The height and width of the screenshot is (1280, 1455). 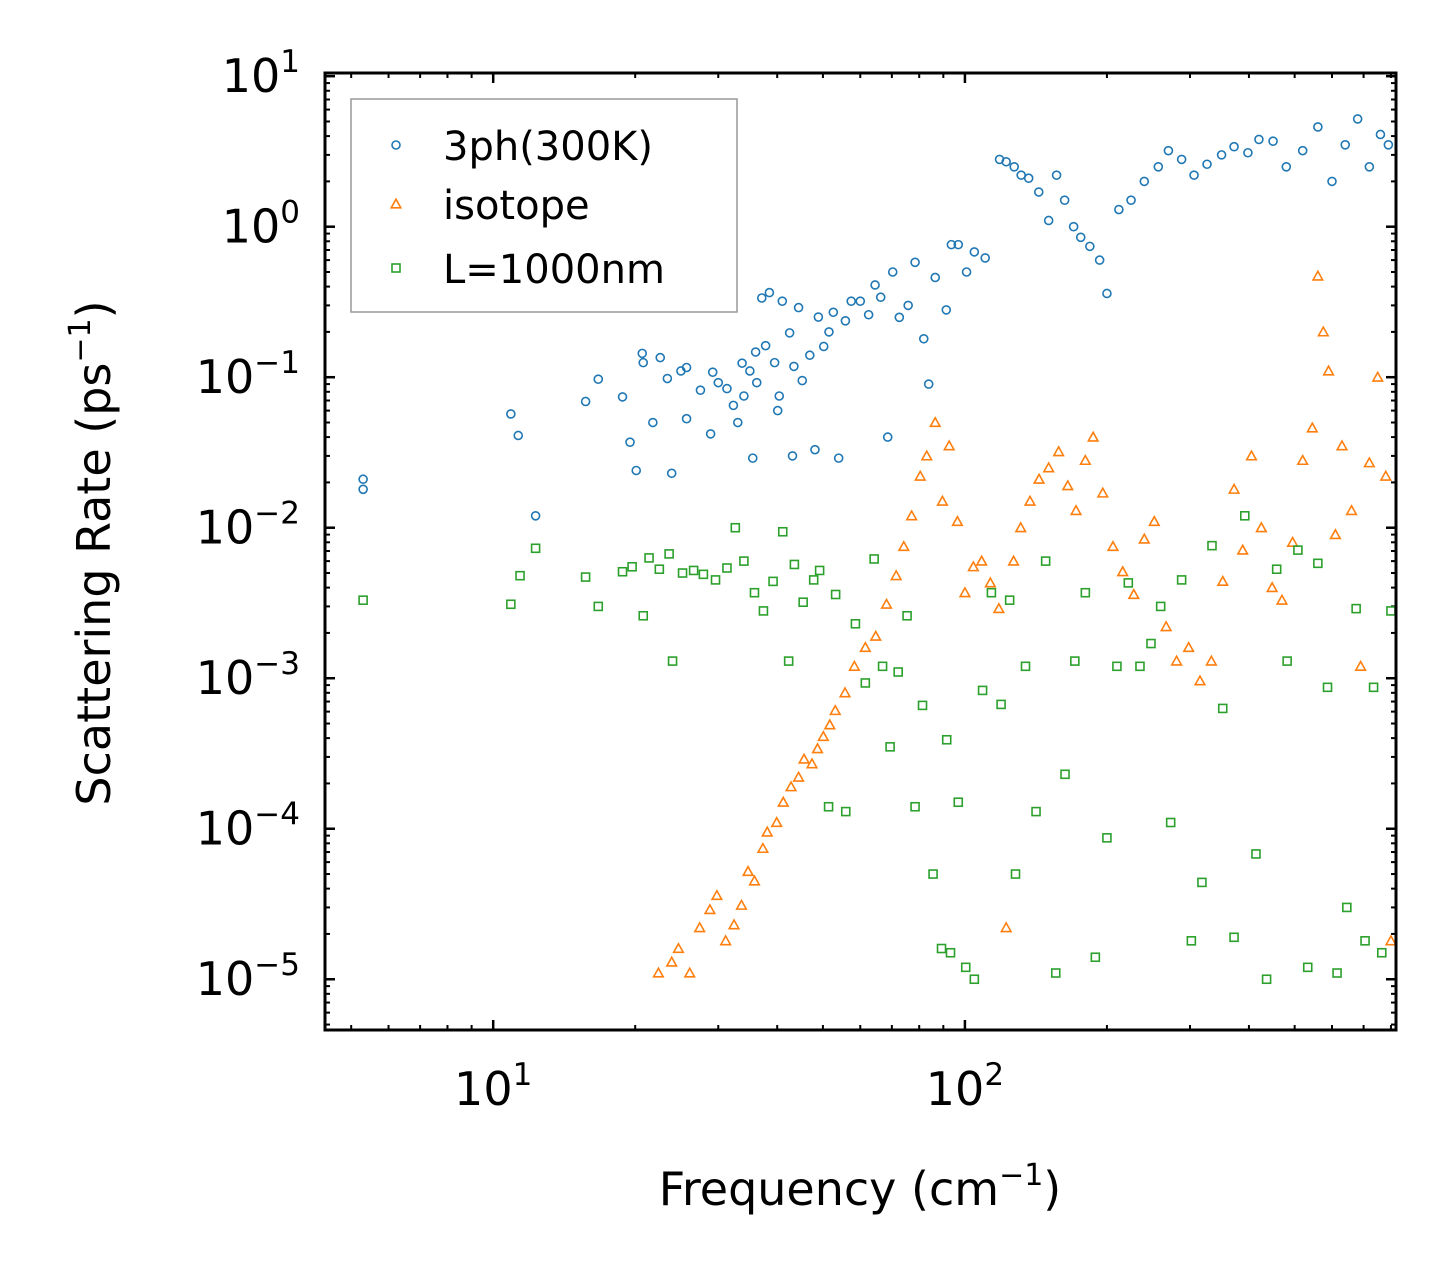 I want to click on legend-label-3ph: 3ph(300K), so click(x=548, y=147).